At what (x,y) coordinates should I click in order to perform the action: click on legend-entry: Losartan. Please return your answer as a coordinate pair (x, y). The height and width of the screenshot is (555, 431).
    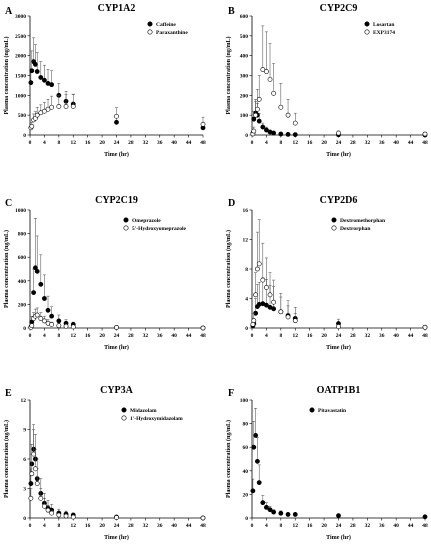
    Looking at the image, I should click on (383, 25).